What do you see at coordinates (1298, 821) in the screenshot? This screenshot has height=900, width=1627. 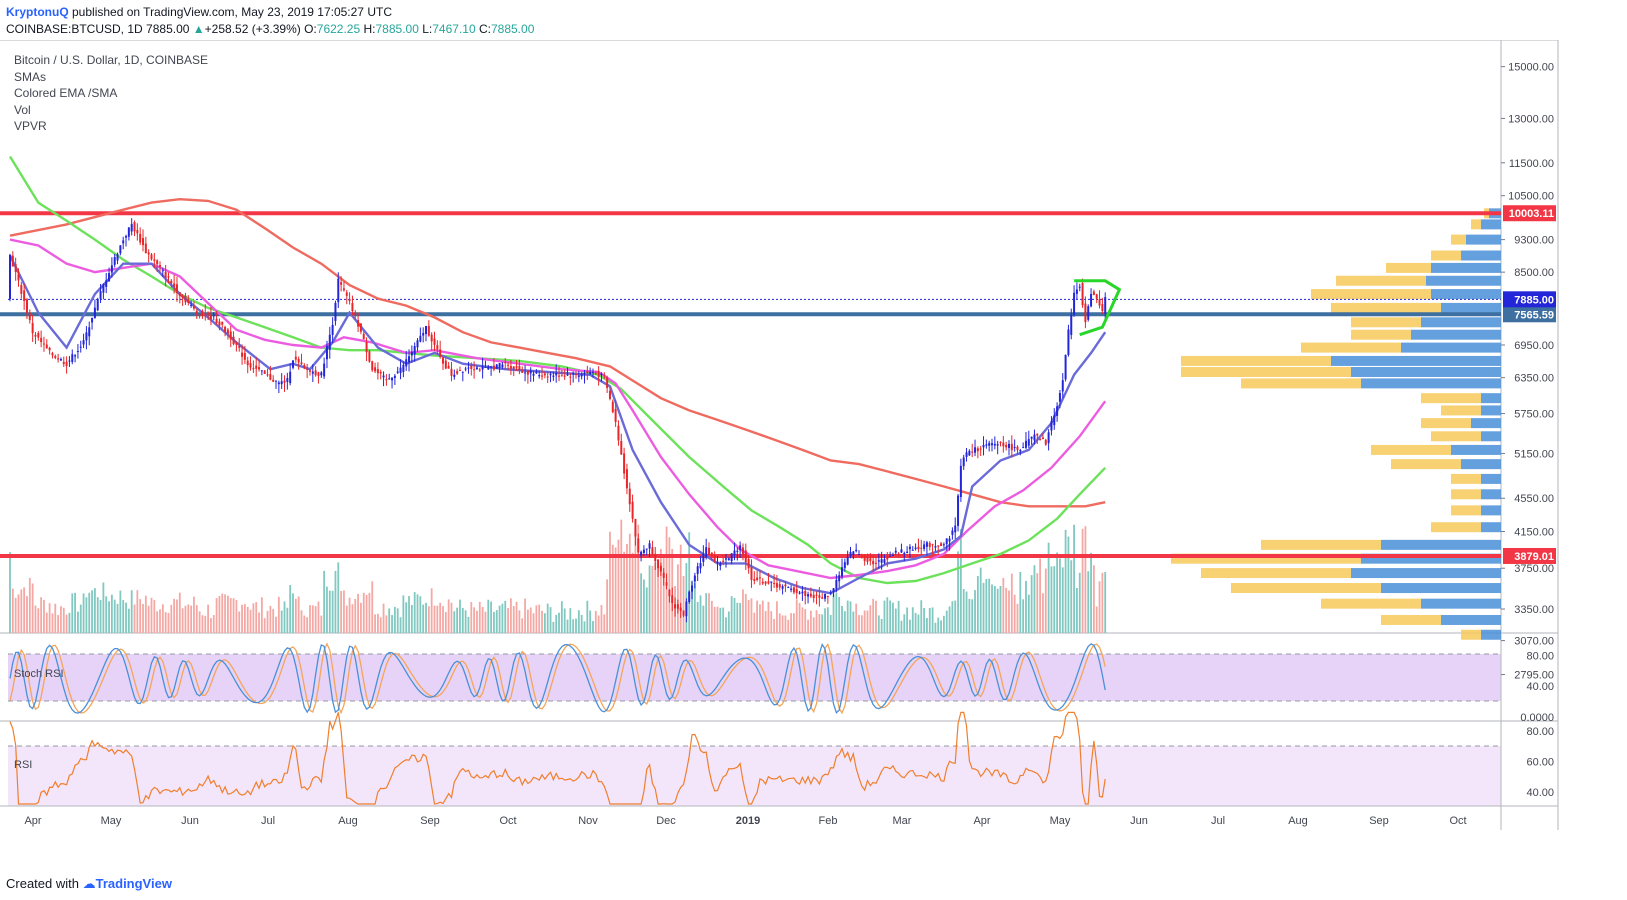 I see `time-axis-label: Aug` at bounding box center [1298, 821].